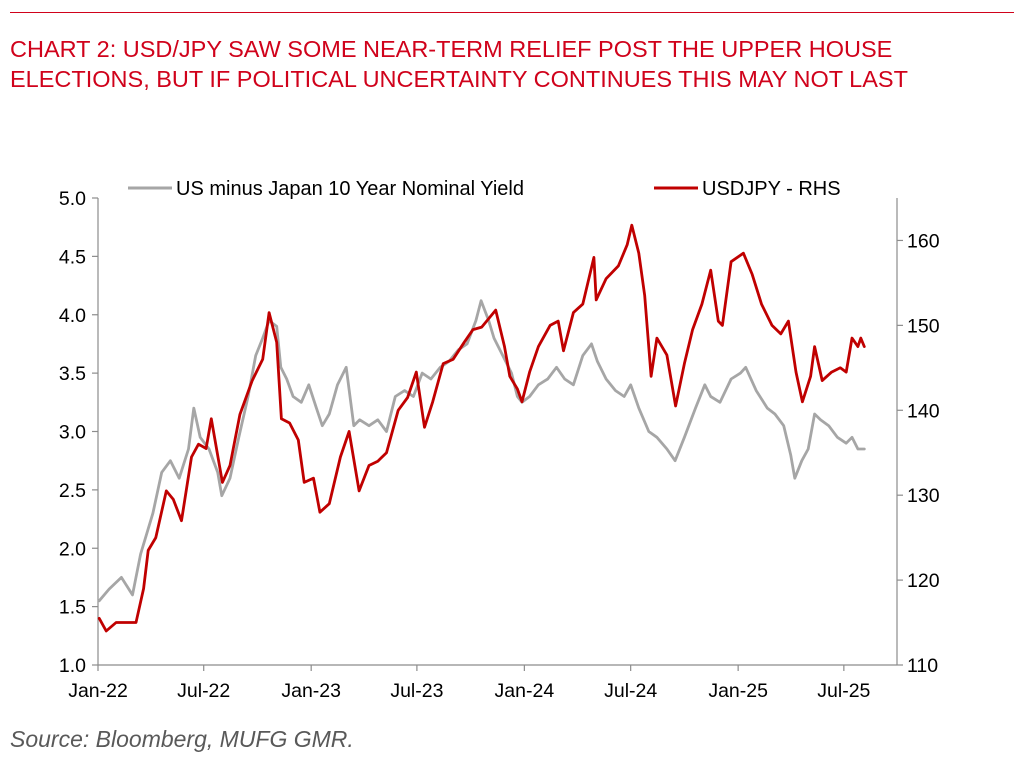 The width and height of the screenshot is (1022, 770). What do you see at coordinates (918, 453) in the screenshot?
I see `right-axis-ticks: 110 120 130 140 150 160` at bounding box center [918, 453].